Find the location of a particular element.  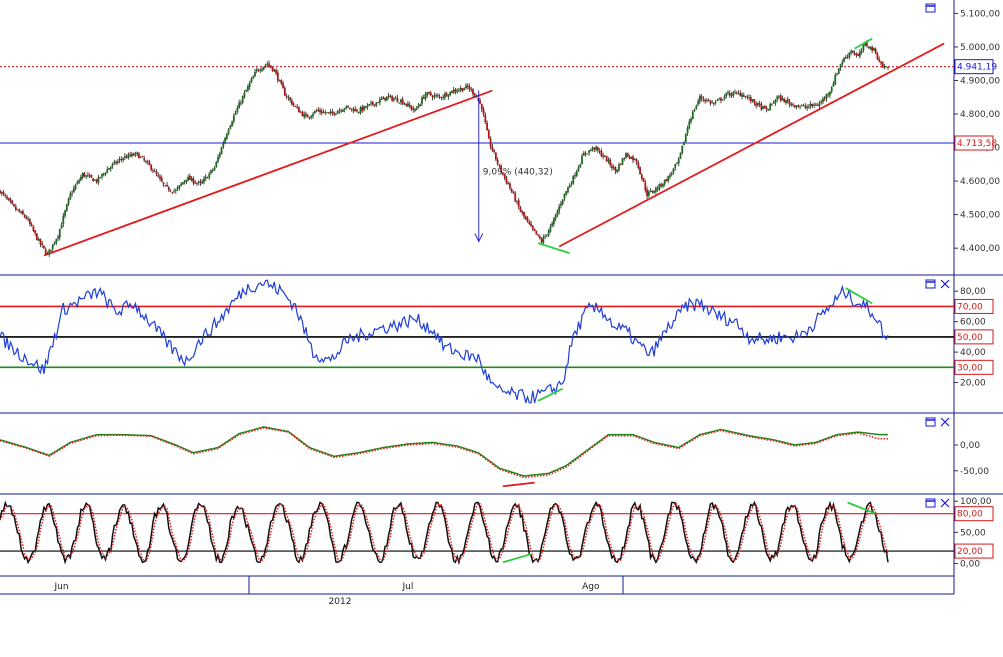

stochastic-level-tag: 80,00 is located at coordinates (974, 514).